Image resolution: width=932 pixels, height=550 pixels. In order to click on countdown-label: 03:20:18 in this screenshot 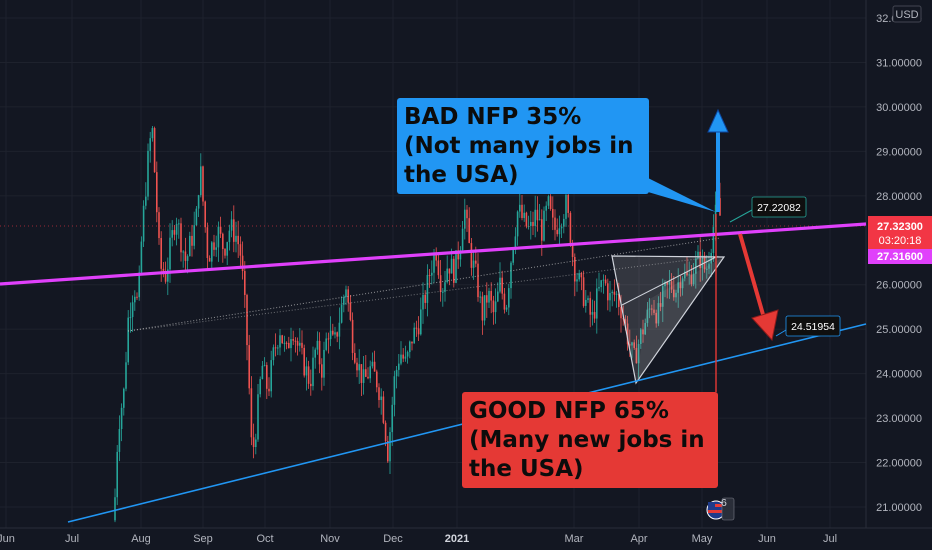, I will do `click(900, 241)`.